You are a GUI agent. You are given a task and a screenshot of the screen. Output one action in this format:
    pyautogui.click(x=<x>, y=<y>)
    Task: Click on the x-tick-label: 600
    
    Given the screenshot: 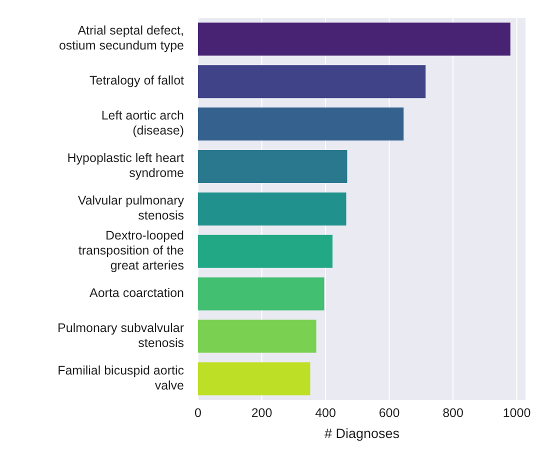 What is the action you would take?
    pyautogui.click(x=389, y=413)
    